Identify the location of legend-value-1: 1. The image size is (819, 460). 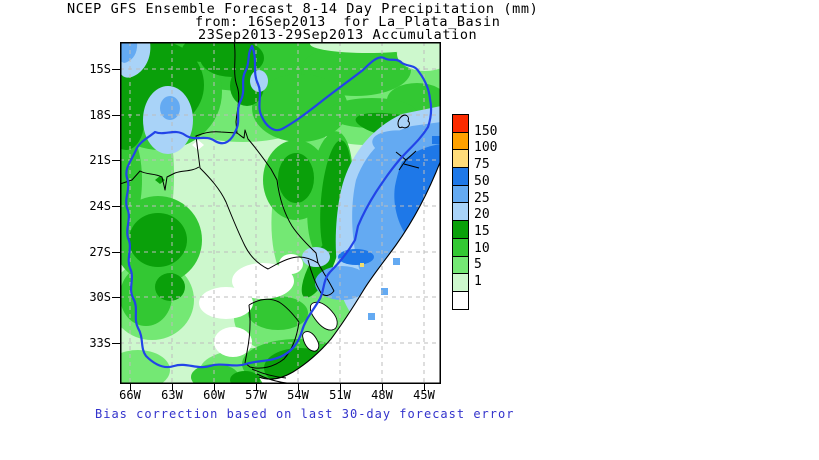
(478, 281).